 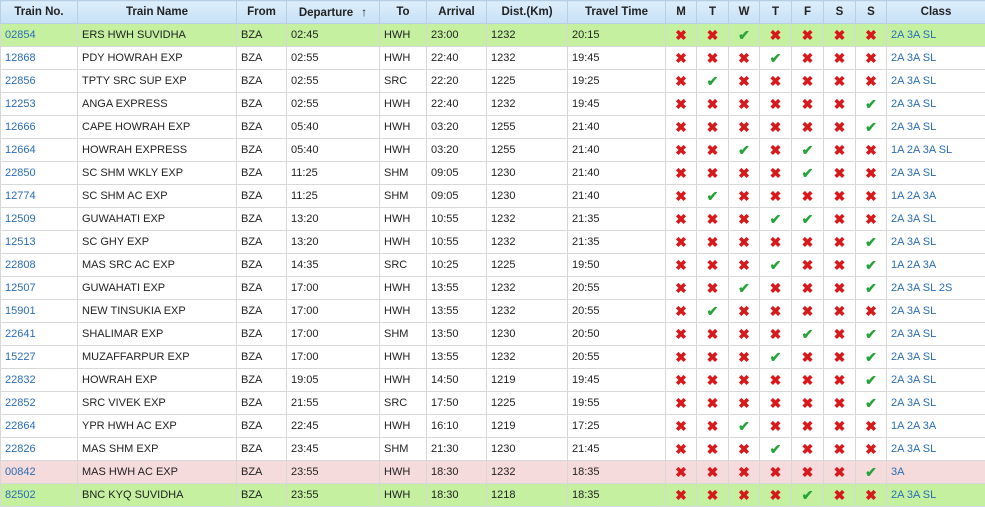 I want to click on header-distance: Dist.(Km), so click(x=527, y=12).